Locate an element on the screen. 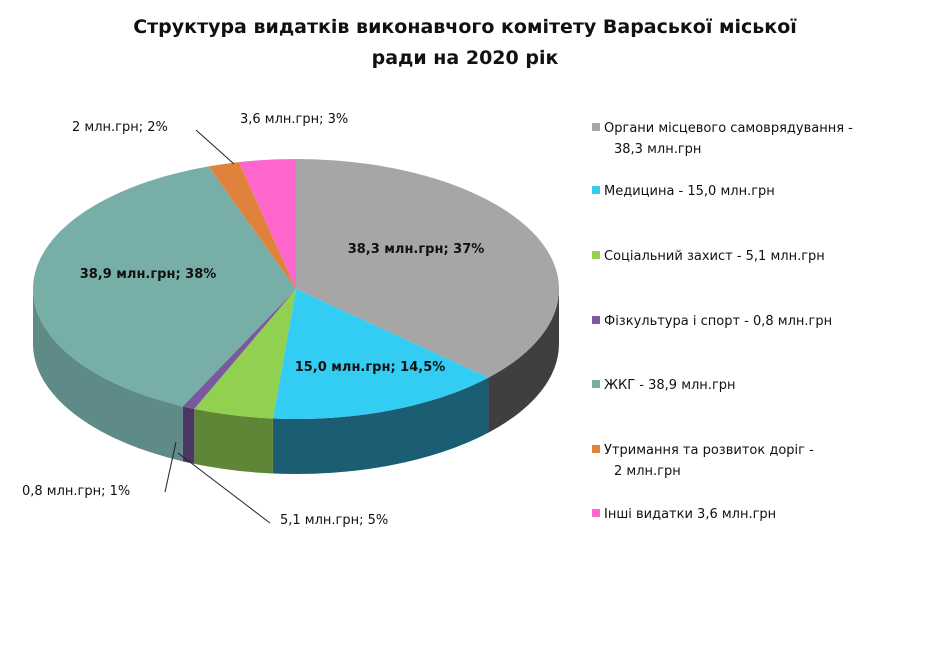  legend-item-sport: Фізкультура і спорт - 0,8 млн.грн is located at coordinates (712, 321).